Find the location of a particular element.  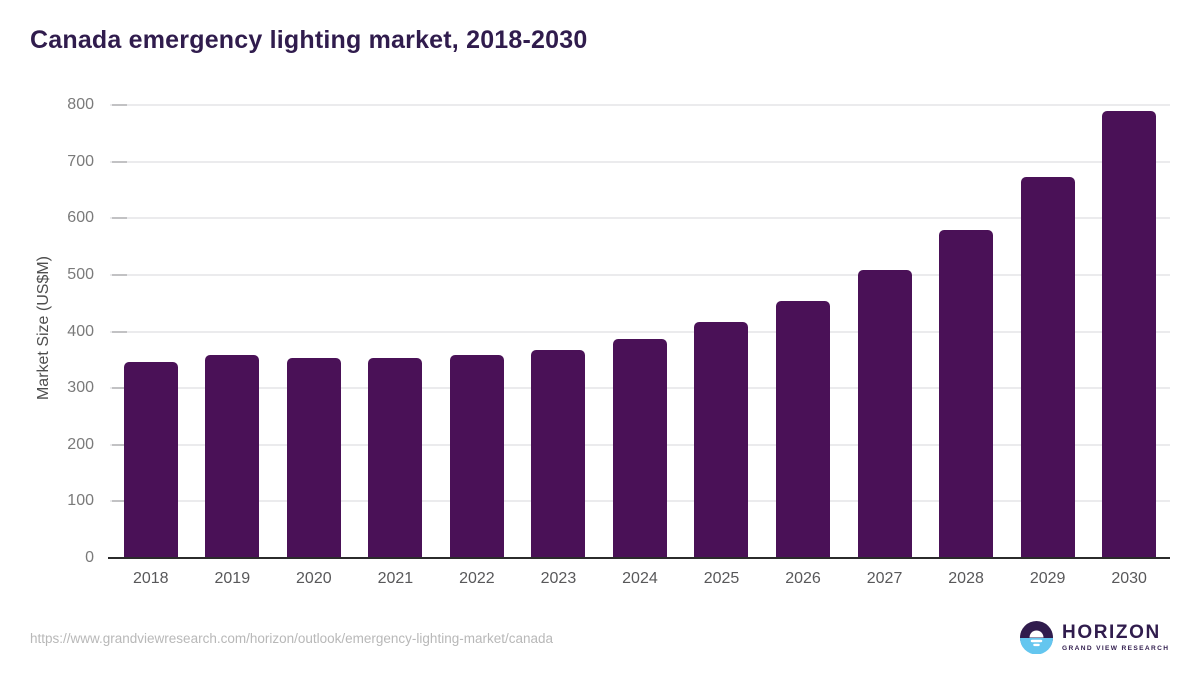

bar-slot-2024 is located at coordinates (640, 331).